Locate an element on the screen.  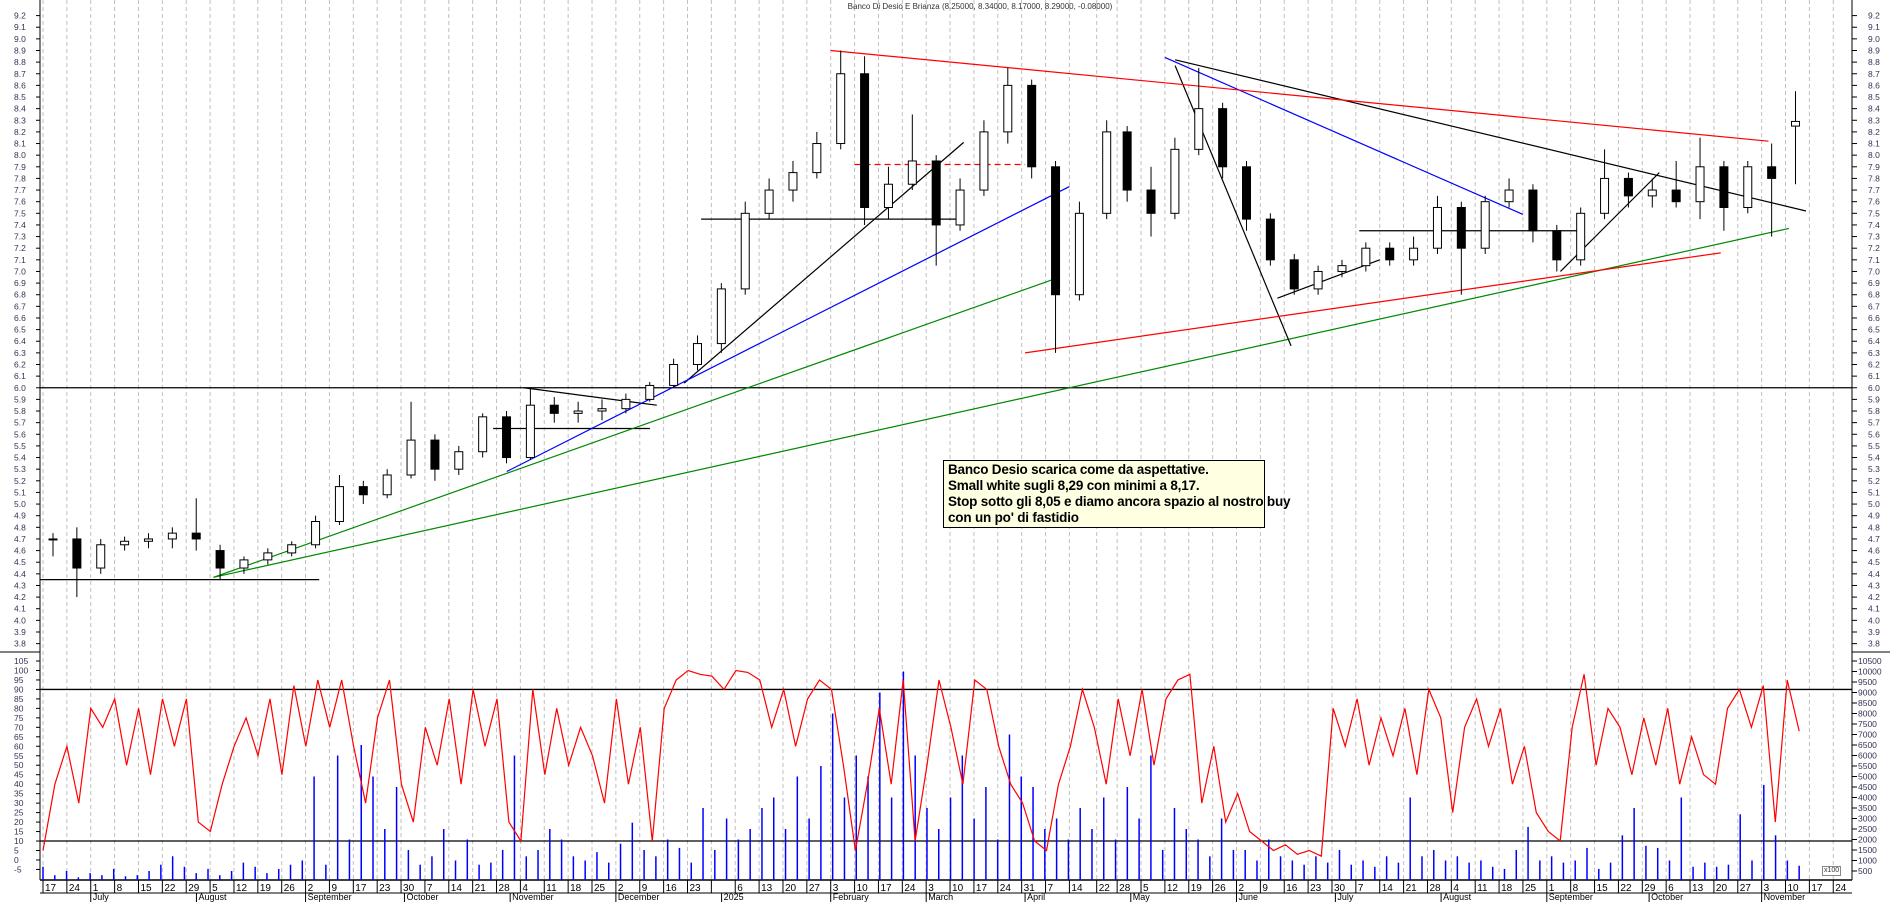
x-tick-label: 6 is located at coordinates (1671, 888).